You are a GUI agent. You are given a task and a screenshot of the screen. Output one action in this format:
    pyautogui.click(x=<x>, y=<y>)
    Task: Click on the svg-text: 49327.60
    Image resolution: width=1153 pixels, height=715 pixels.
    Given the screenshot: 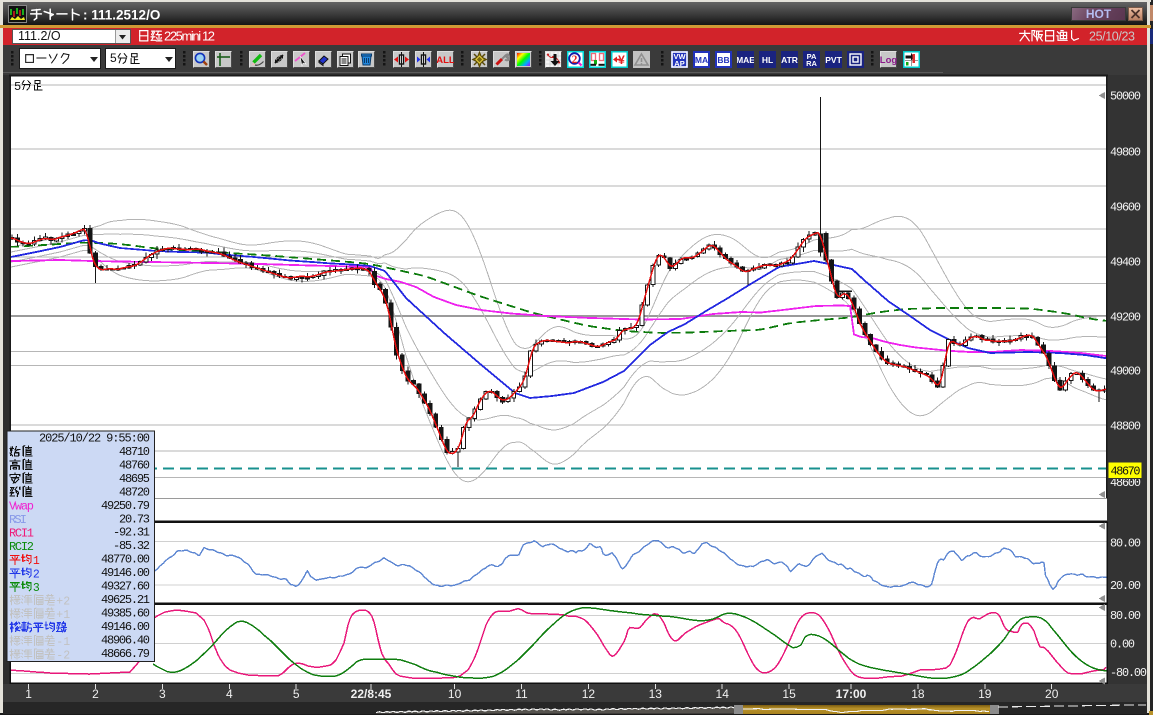 What is the action you would take?
    pyautogui.click(x=125, y=587)
    